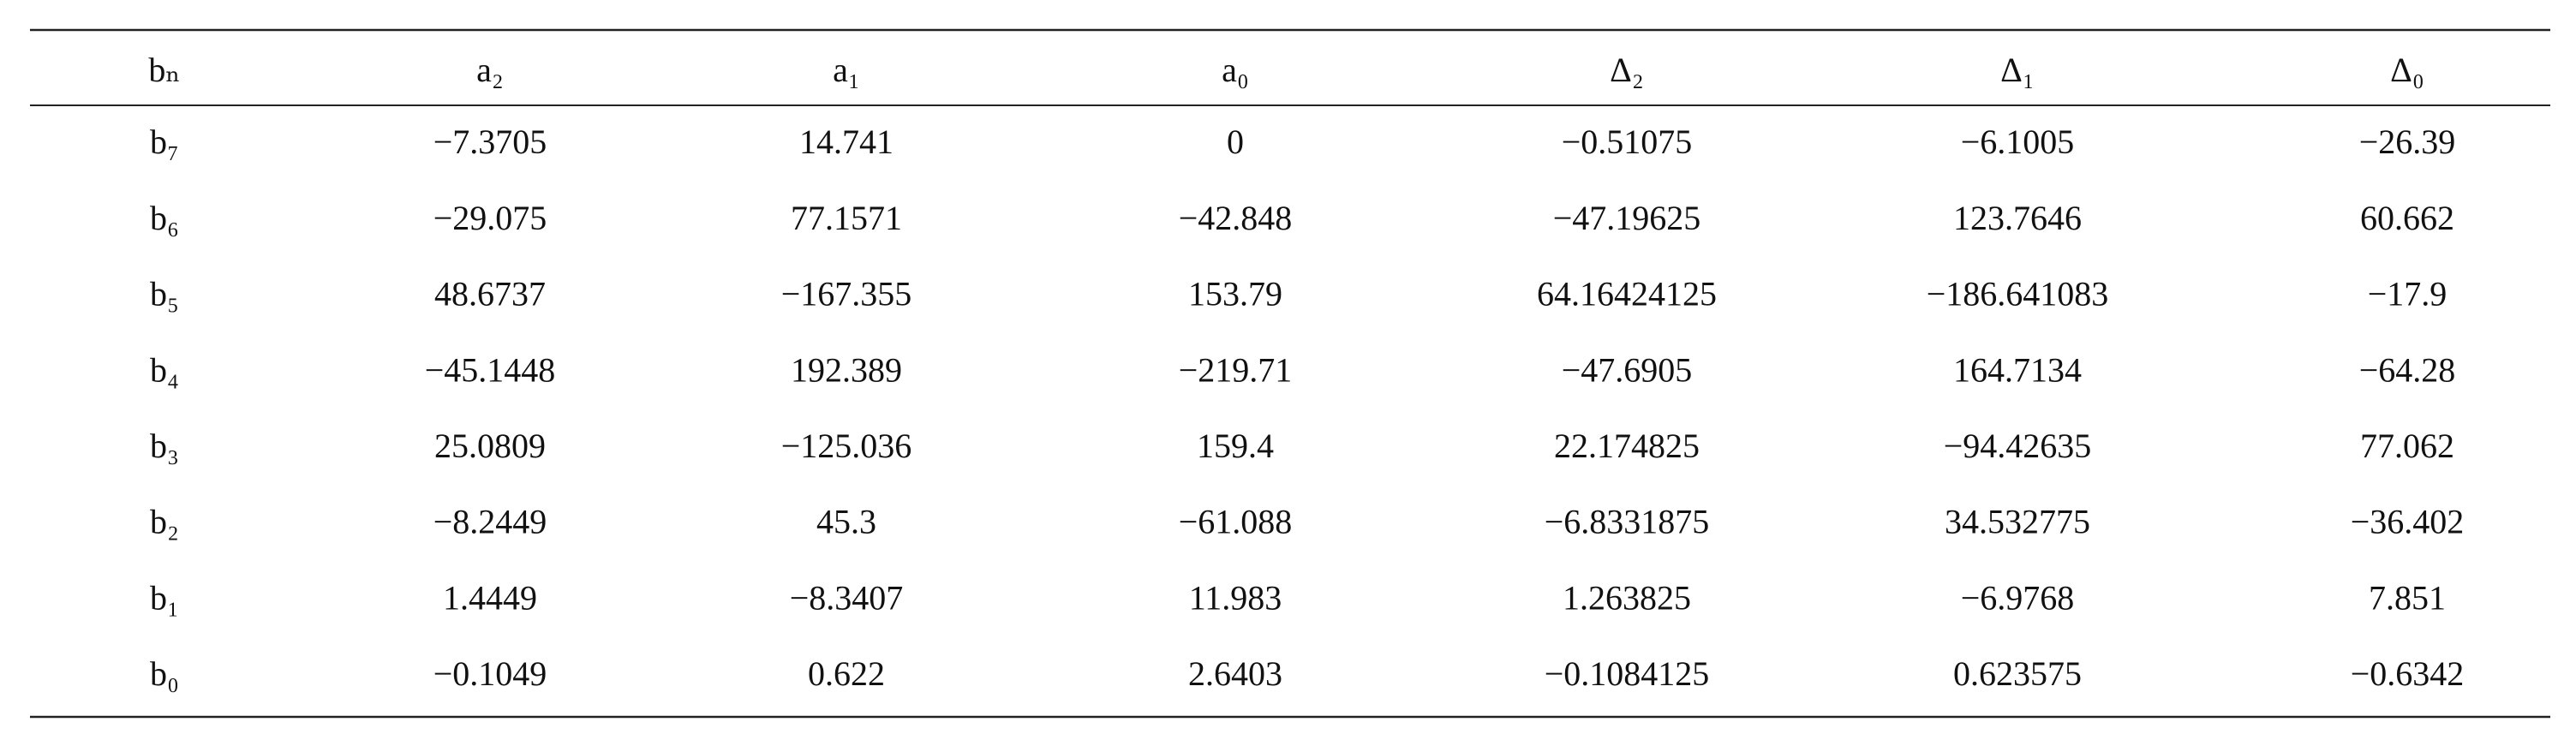 The image size is (2576, 740). I want to click on cell: 77.1571, so click(847, 218).